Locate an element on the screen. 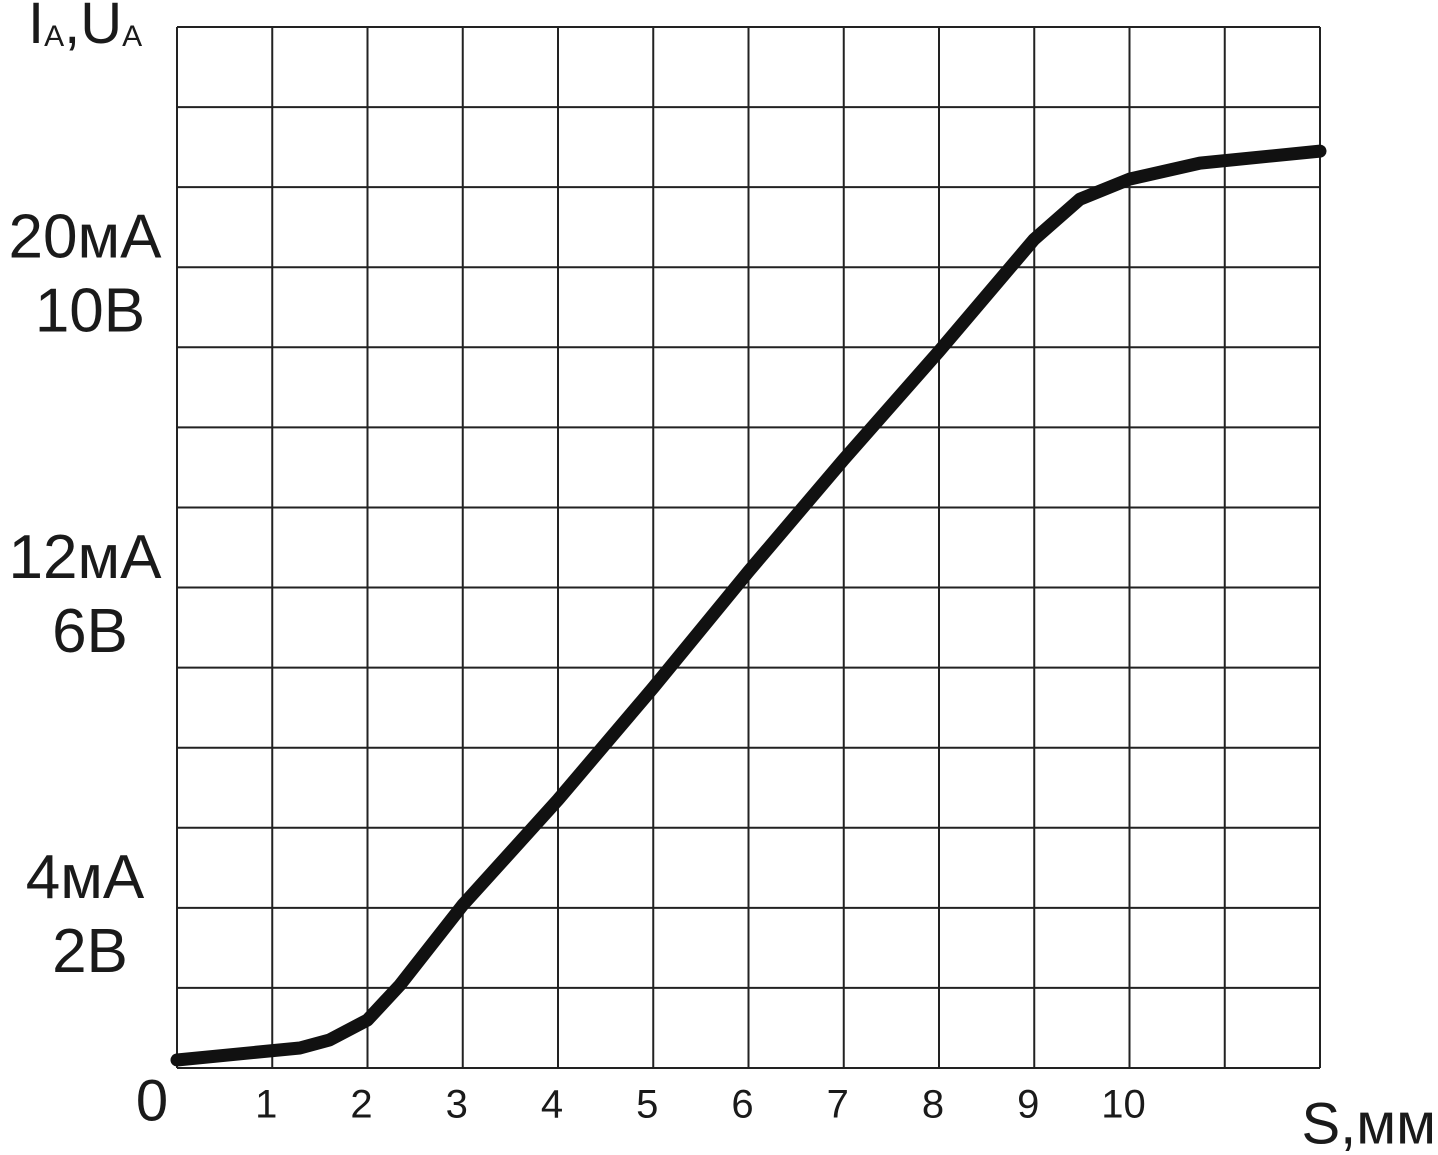  y-title-part: I is located at coordinates (36, 28).